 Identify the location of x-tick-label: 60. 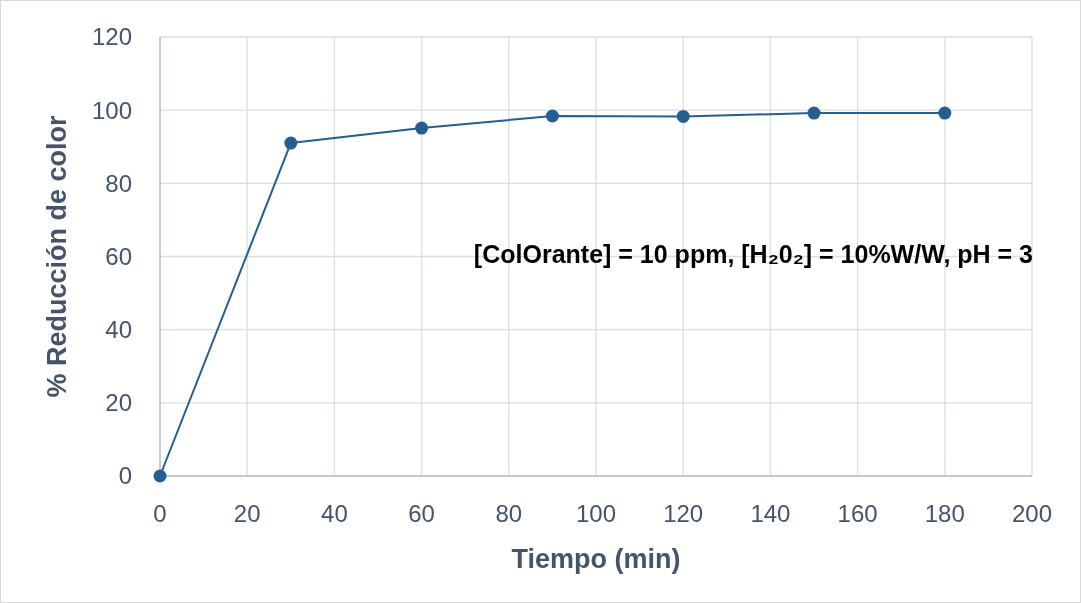
(421, 513).